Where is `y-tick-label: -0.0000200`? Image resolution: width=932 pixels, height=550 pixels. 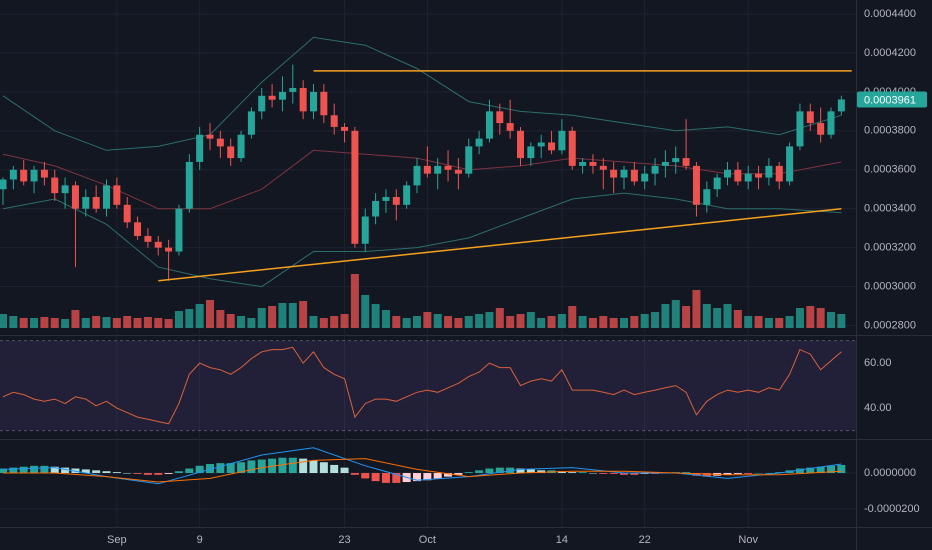
y-tick-label: -0.0000200 is located at coordinates (892, 509).